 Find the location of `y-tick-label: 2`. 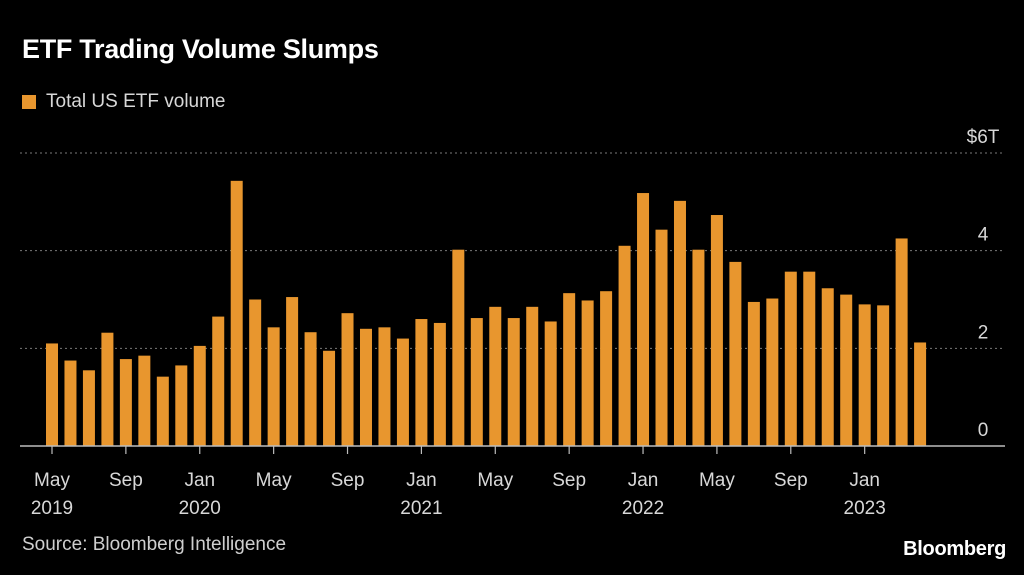

y-tick-label: 2 is located at coordinates (983, 332).